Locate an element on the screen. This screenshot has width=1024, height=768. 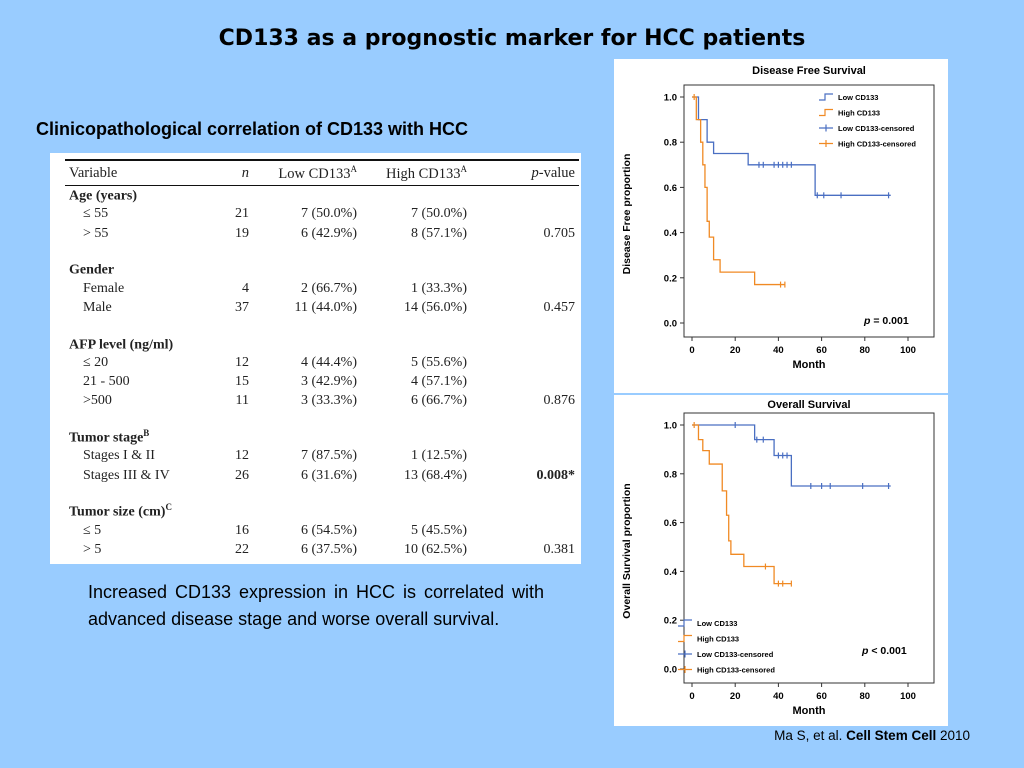
n-cell: 11 is located at coordinates (242, 401).